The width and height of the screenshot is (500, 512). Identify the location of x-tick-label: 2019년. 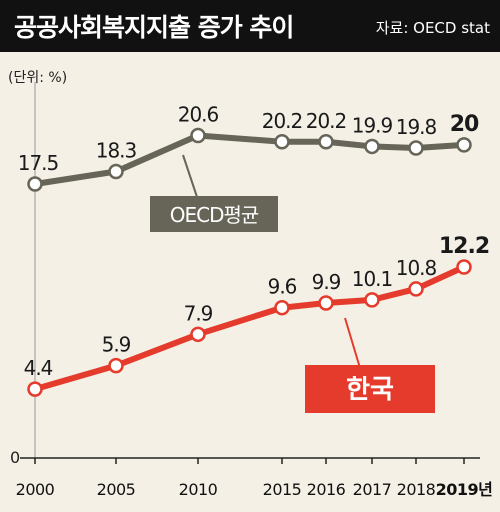
(464, 489).